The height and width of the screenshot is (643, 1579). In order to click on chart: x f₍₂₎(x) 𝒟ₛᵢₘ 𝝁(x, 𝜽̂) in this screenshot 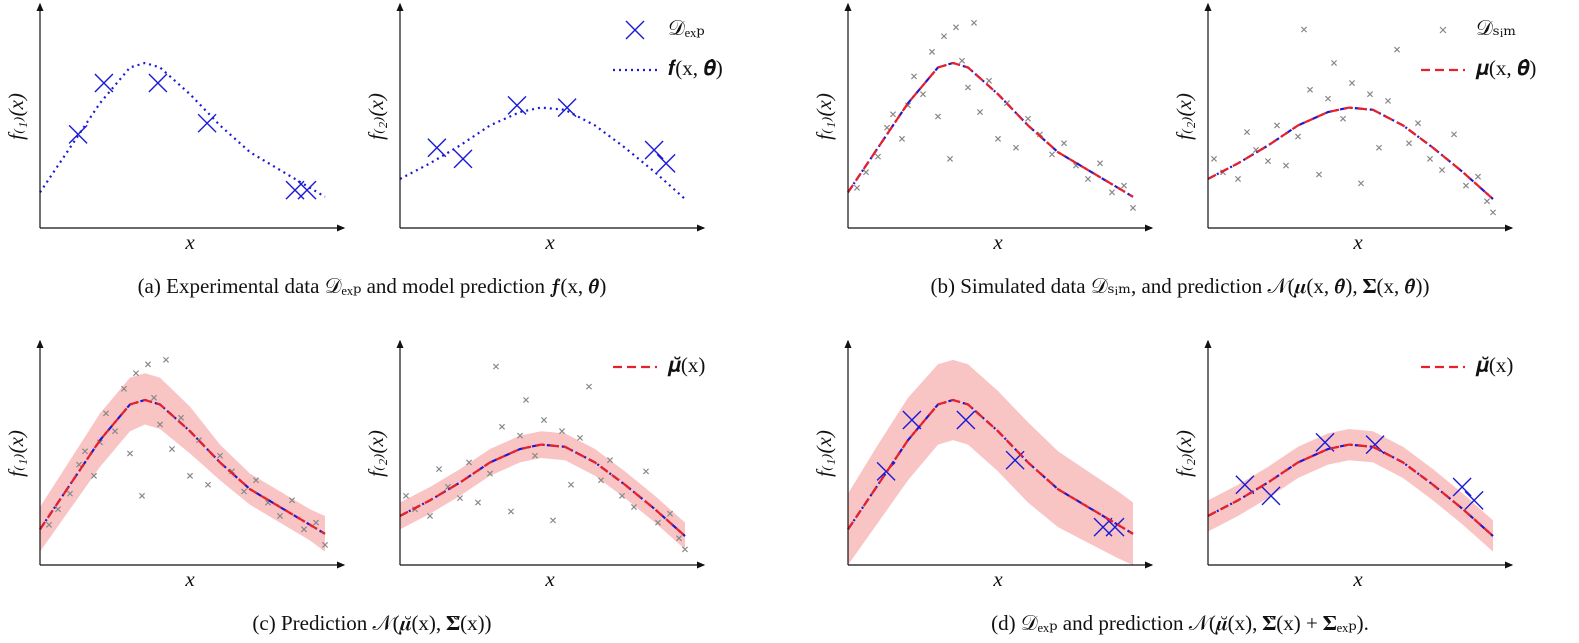, I will do `click(1354, 128)`.